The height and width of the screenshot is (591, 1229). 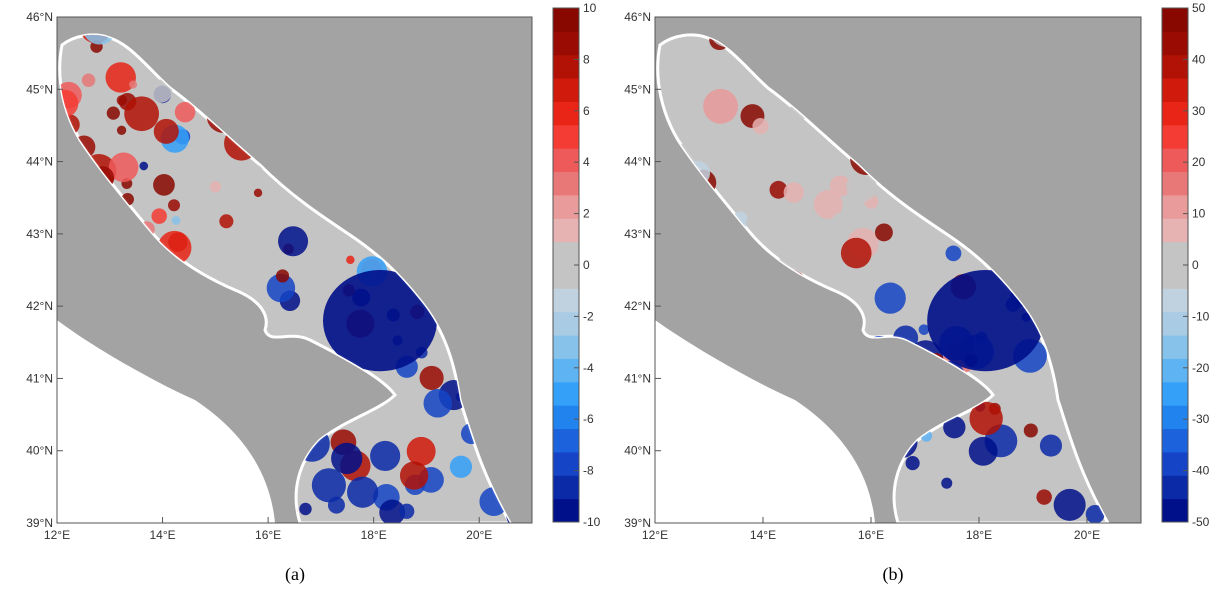 I want to click on deep-basin-patch, so click(x=380, y=321).